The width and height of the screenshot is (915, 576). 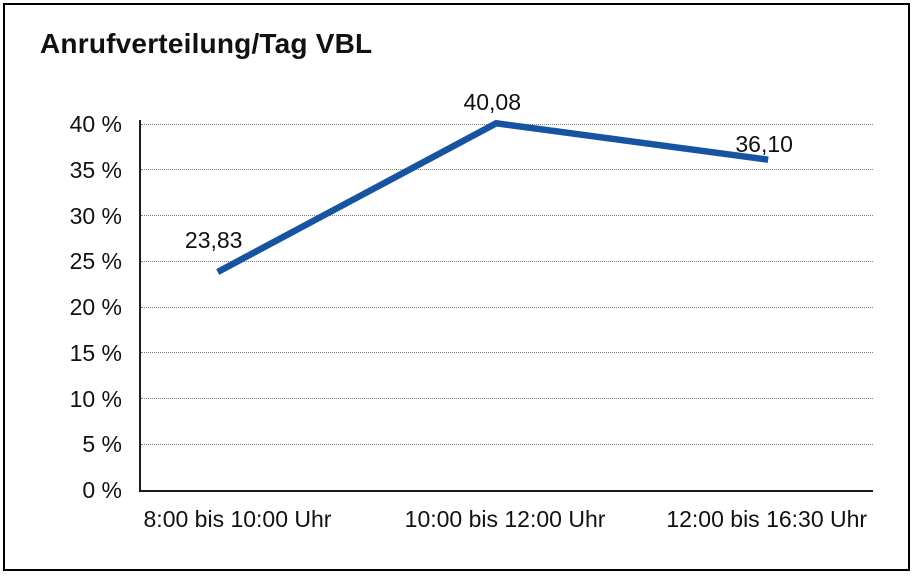 I want to click on y-tick-label: 5 %, so click(x=102, y=444).